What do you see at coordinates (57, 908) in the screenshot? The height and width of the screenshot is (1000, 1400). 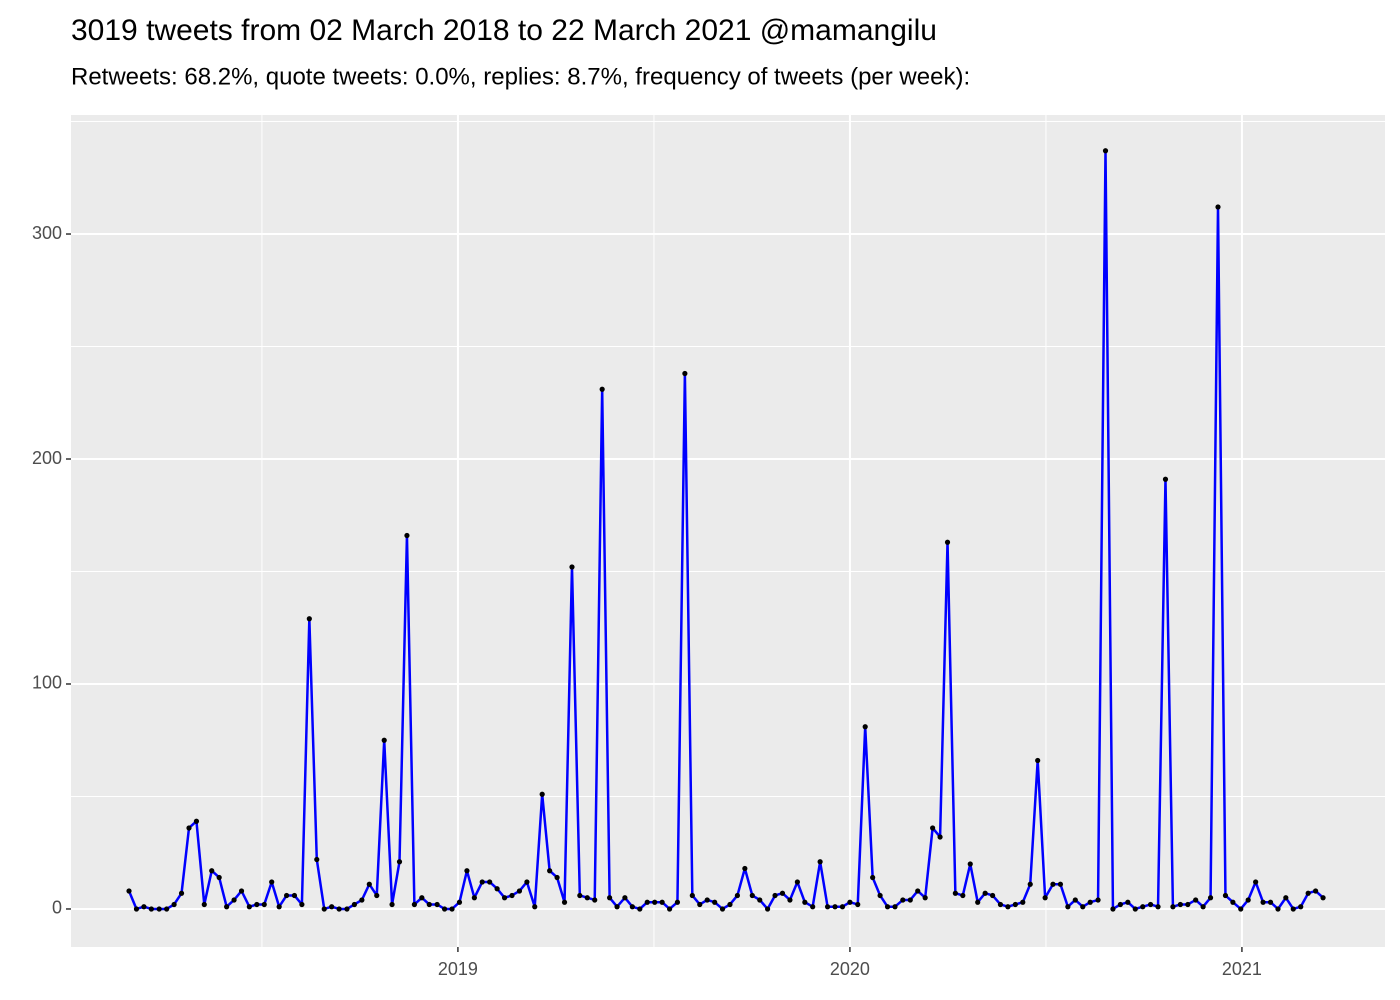 I see `y-tick-label: 0` at bounding box center [57, 908].